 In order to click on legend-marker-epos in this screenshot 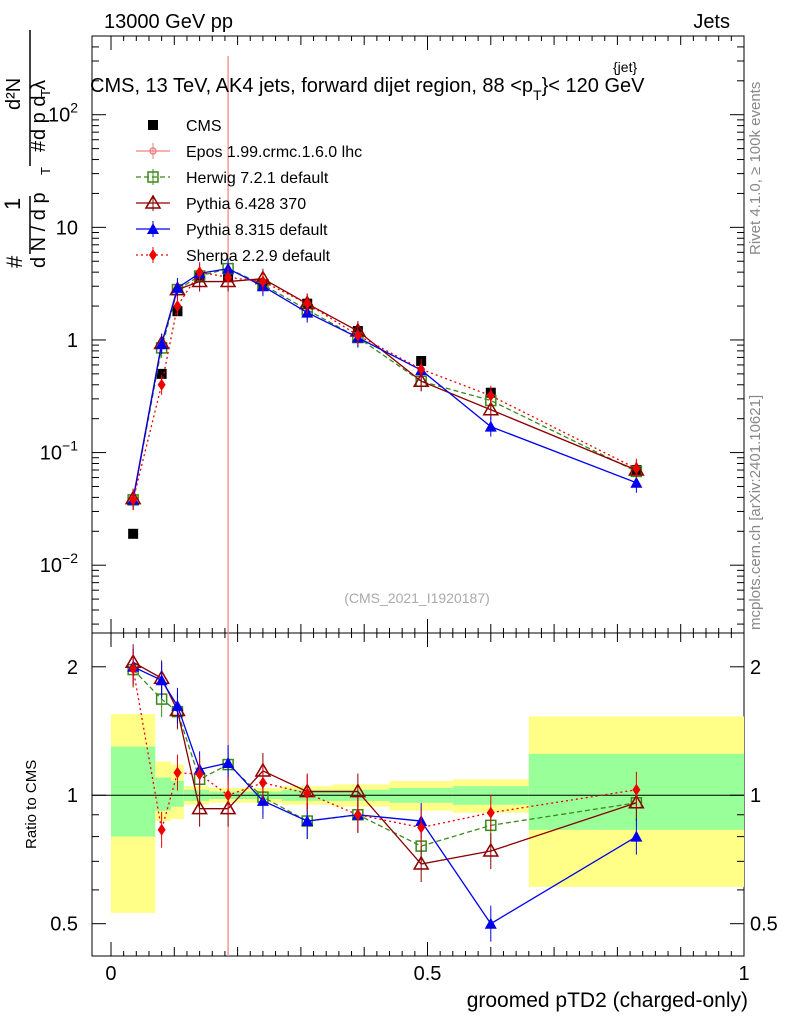, I will do `click(153, 151)`.